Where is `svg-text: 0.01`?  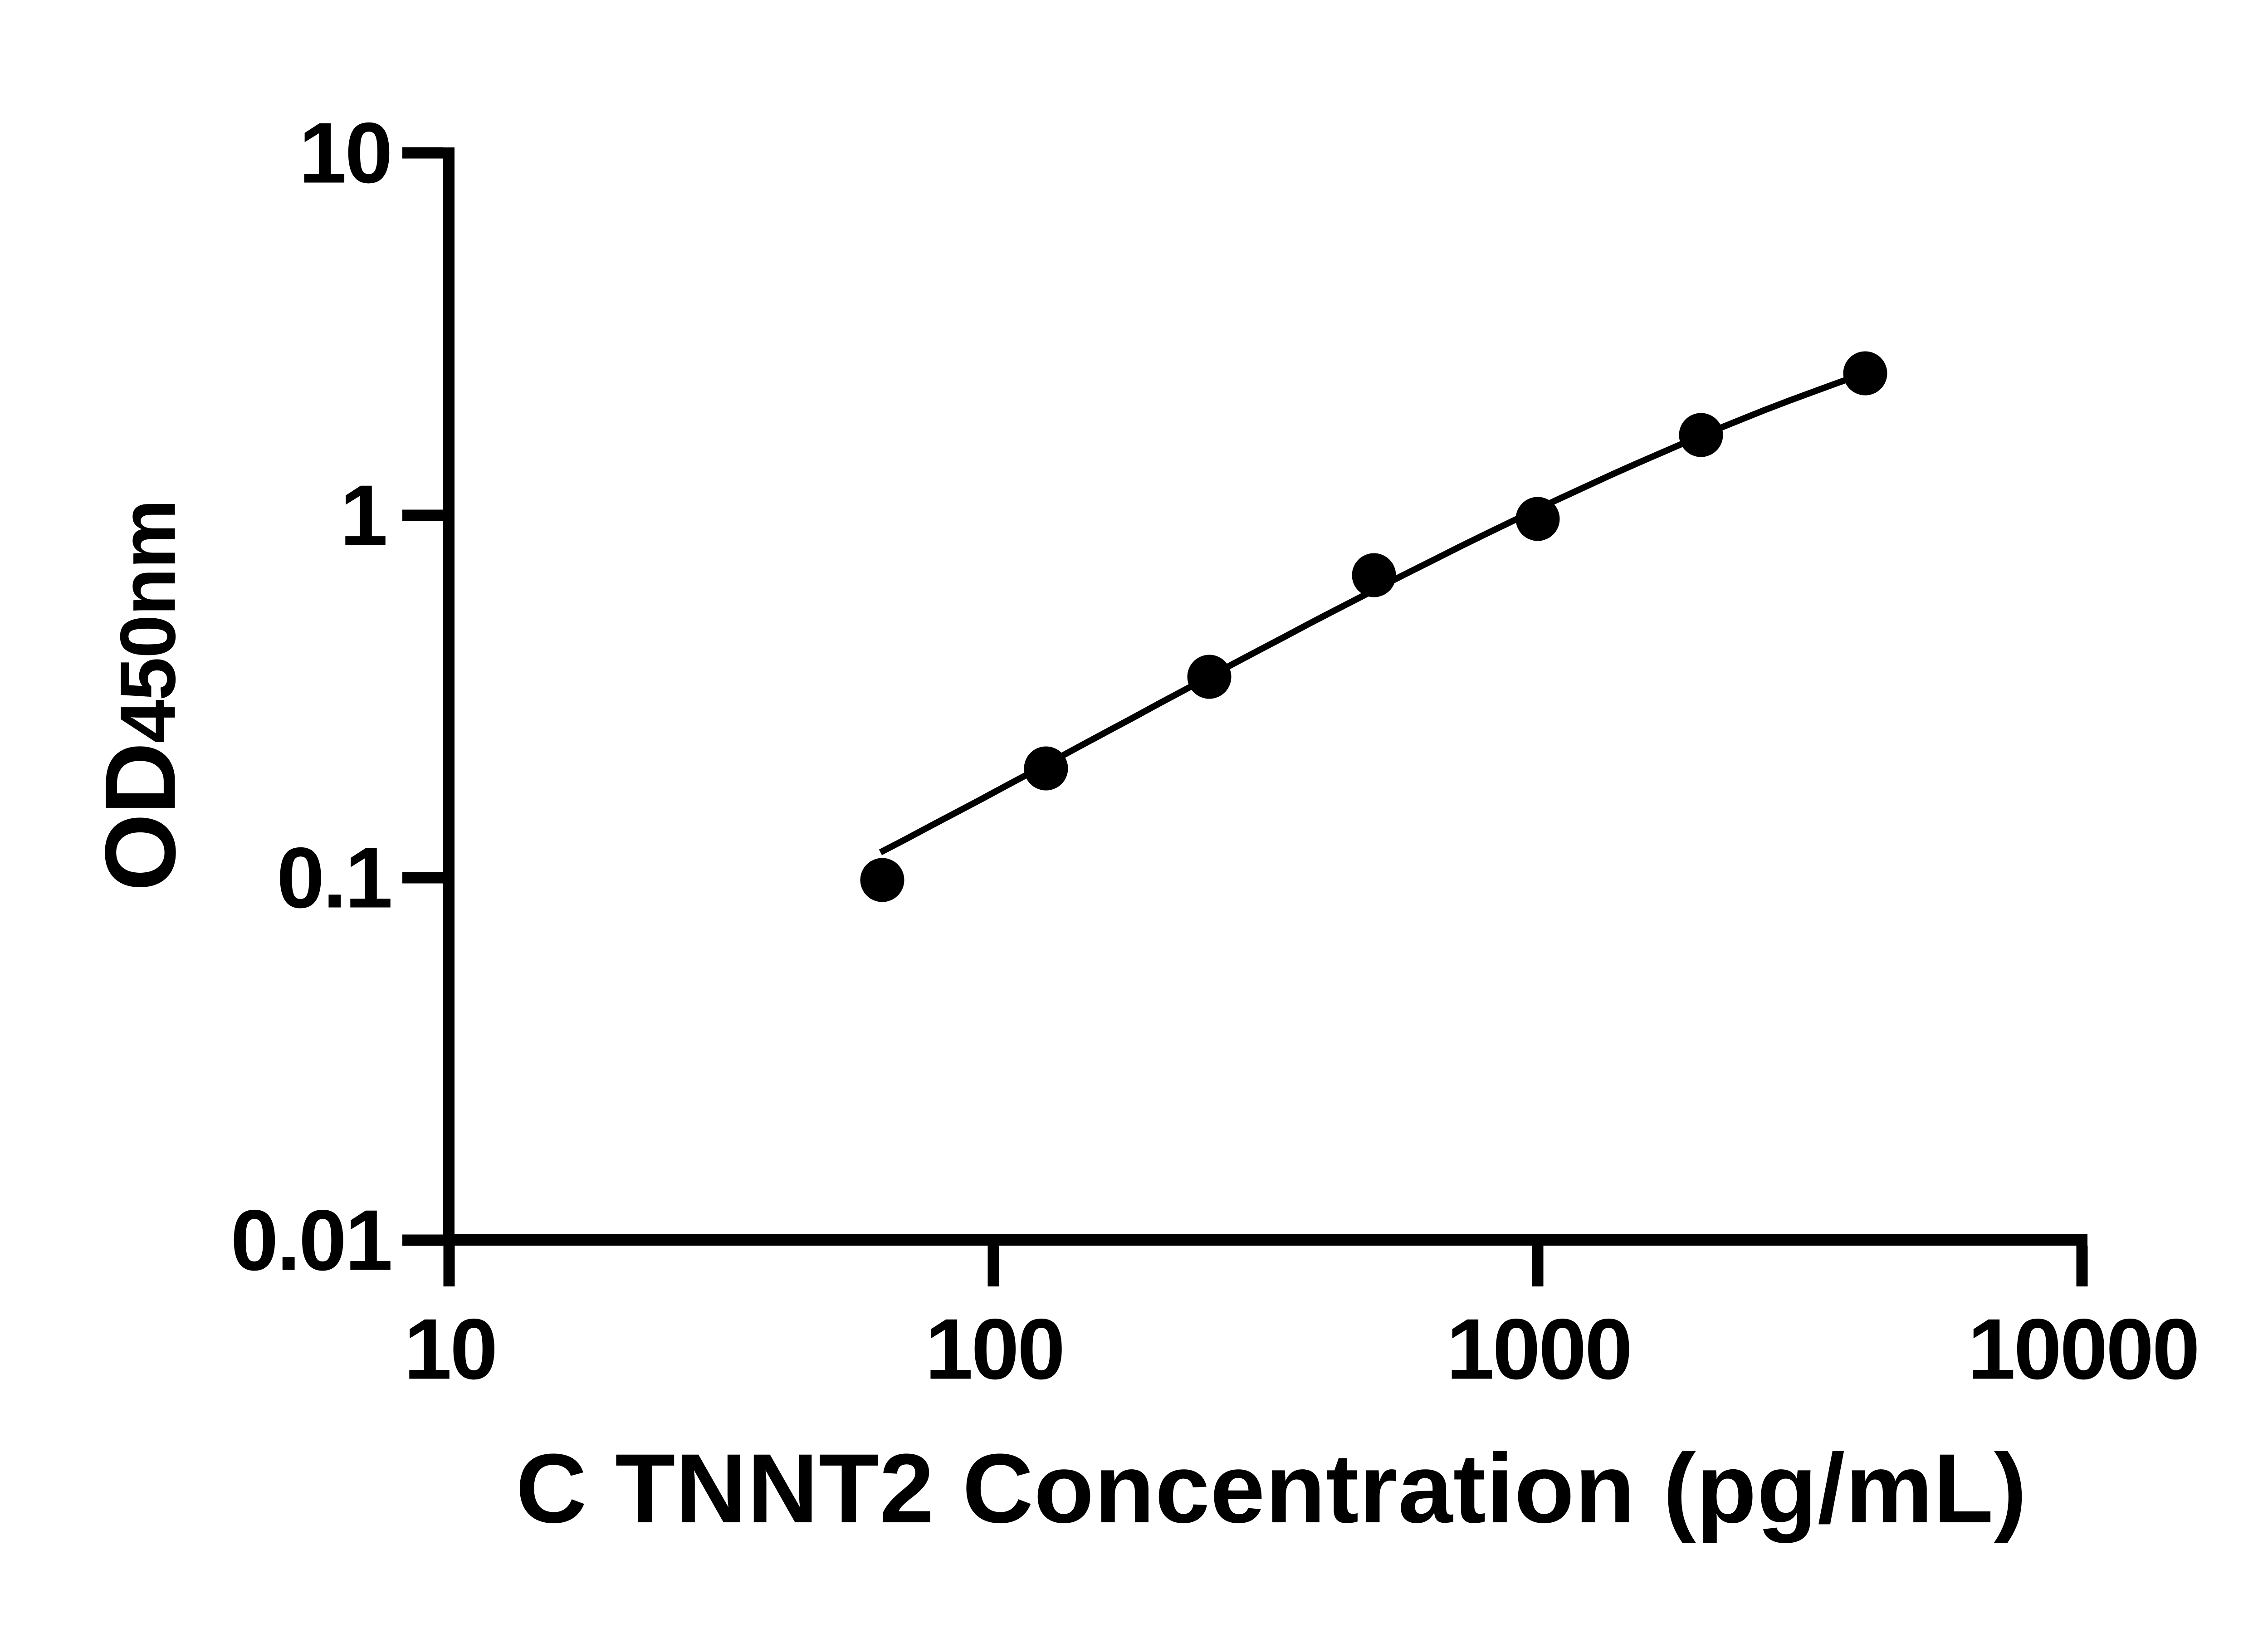 svg-text: 0.01 is located at coordinates (311, 1241).